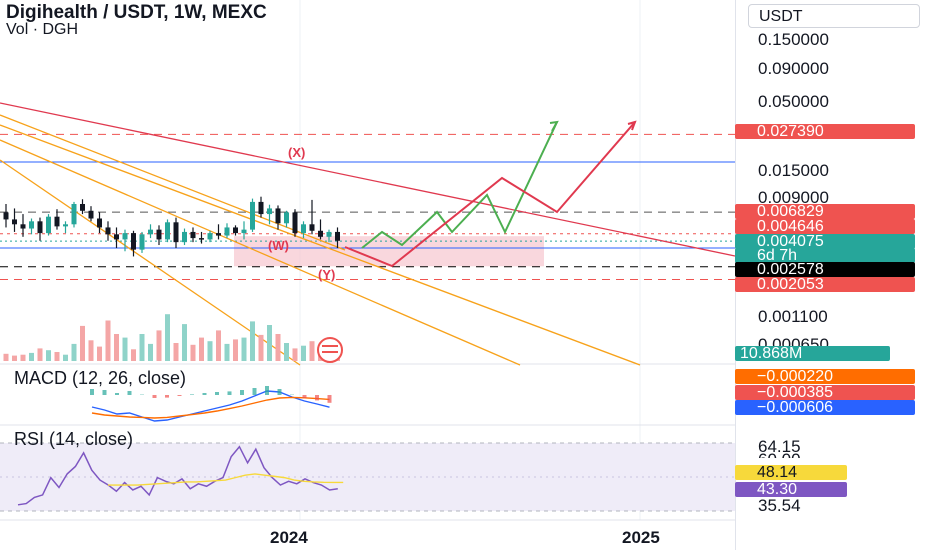 This screenshot has width=932, height=550. What do you see at coordinates (177, 475) in the screenshot?
I see `rsi-line` at bounding box center [177, 475].